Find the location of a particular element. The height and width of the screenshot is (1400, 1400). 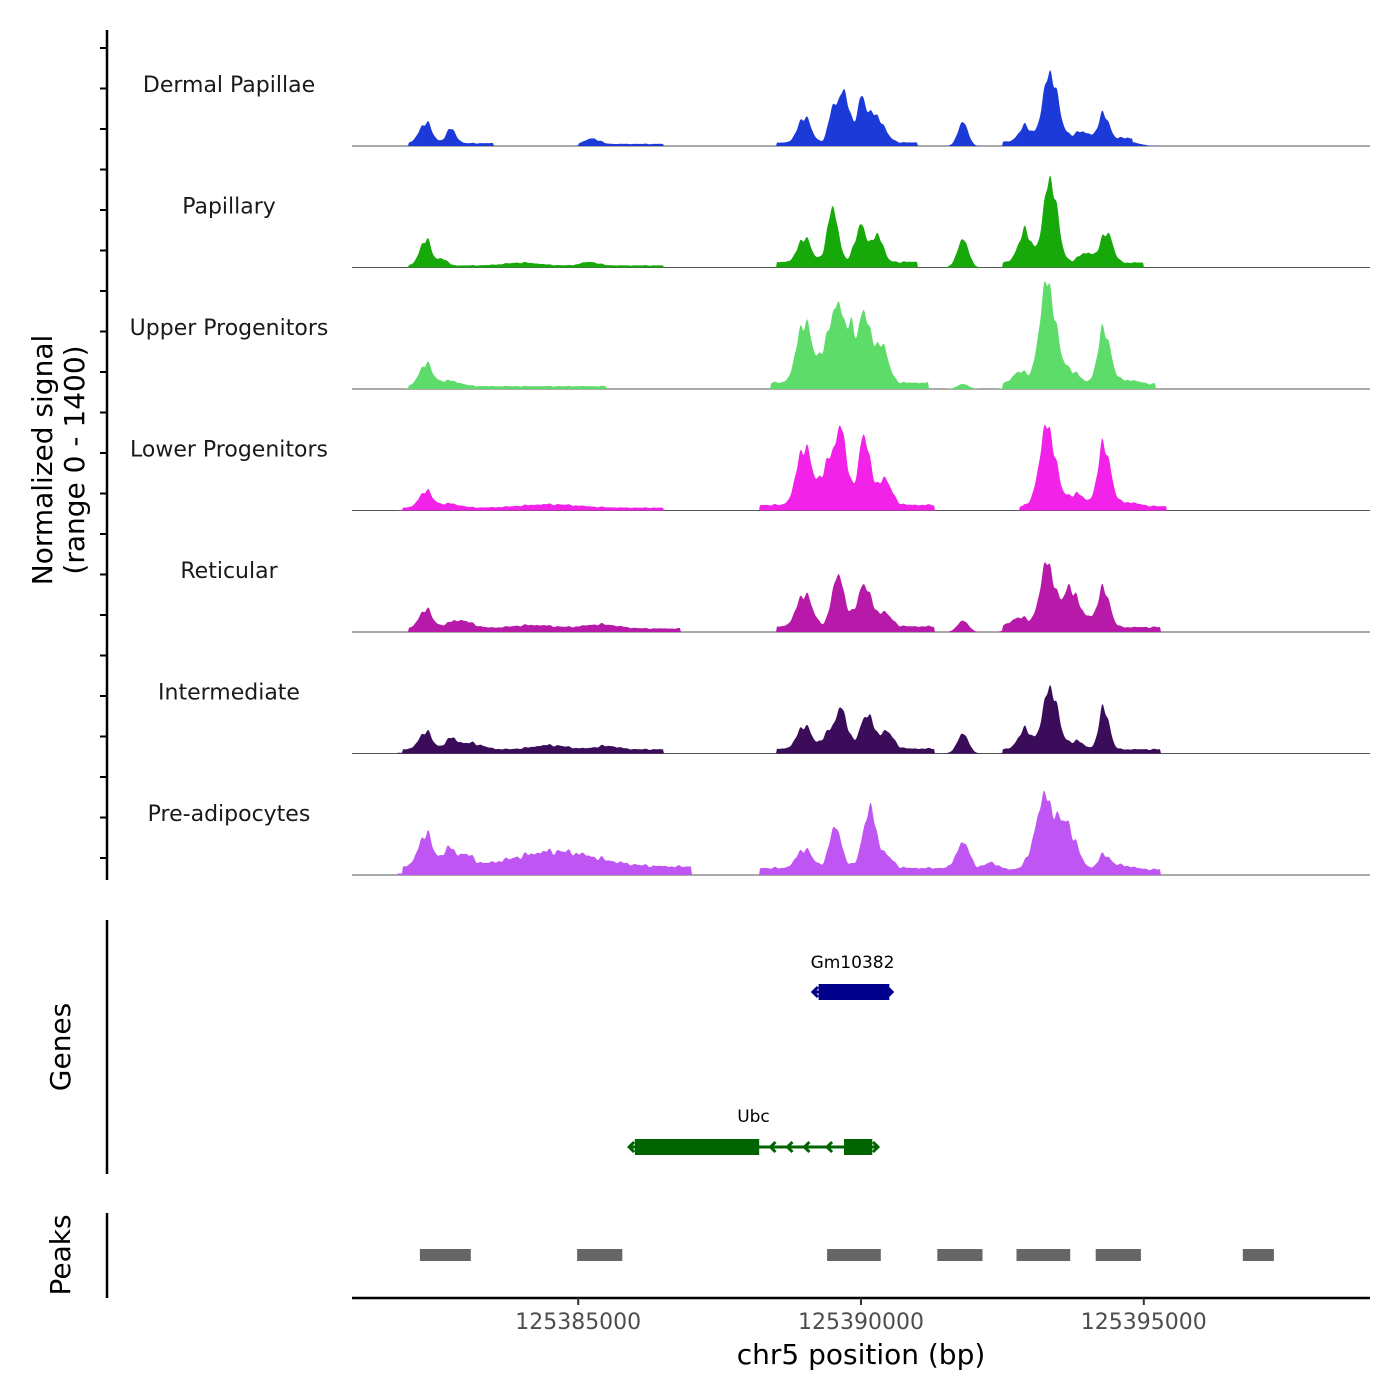

gene-model: Ubc is located at coordinates (754, 1131).